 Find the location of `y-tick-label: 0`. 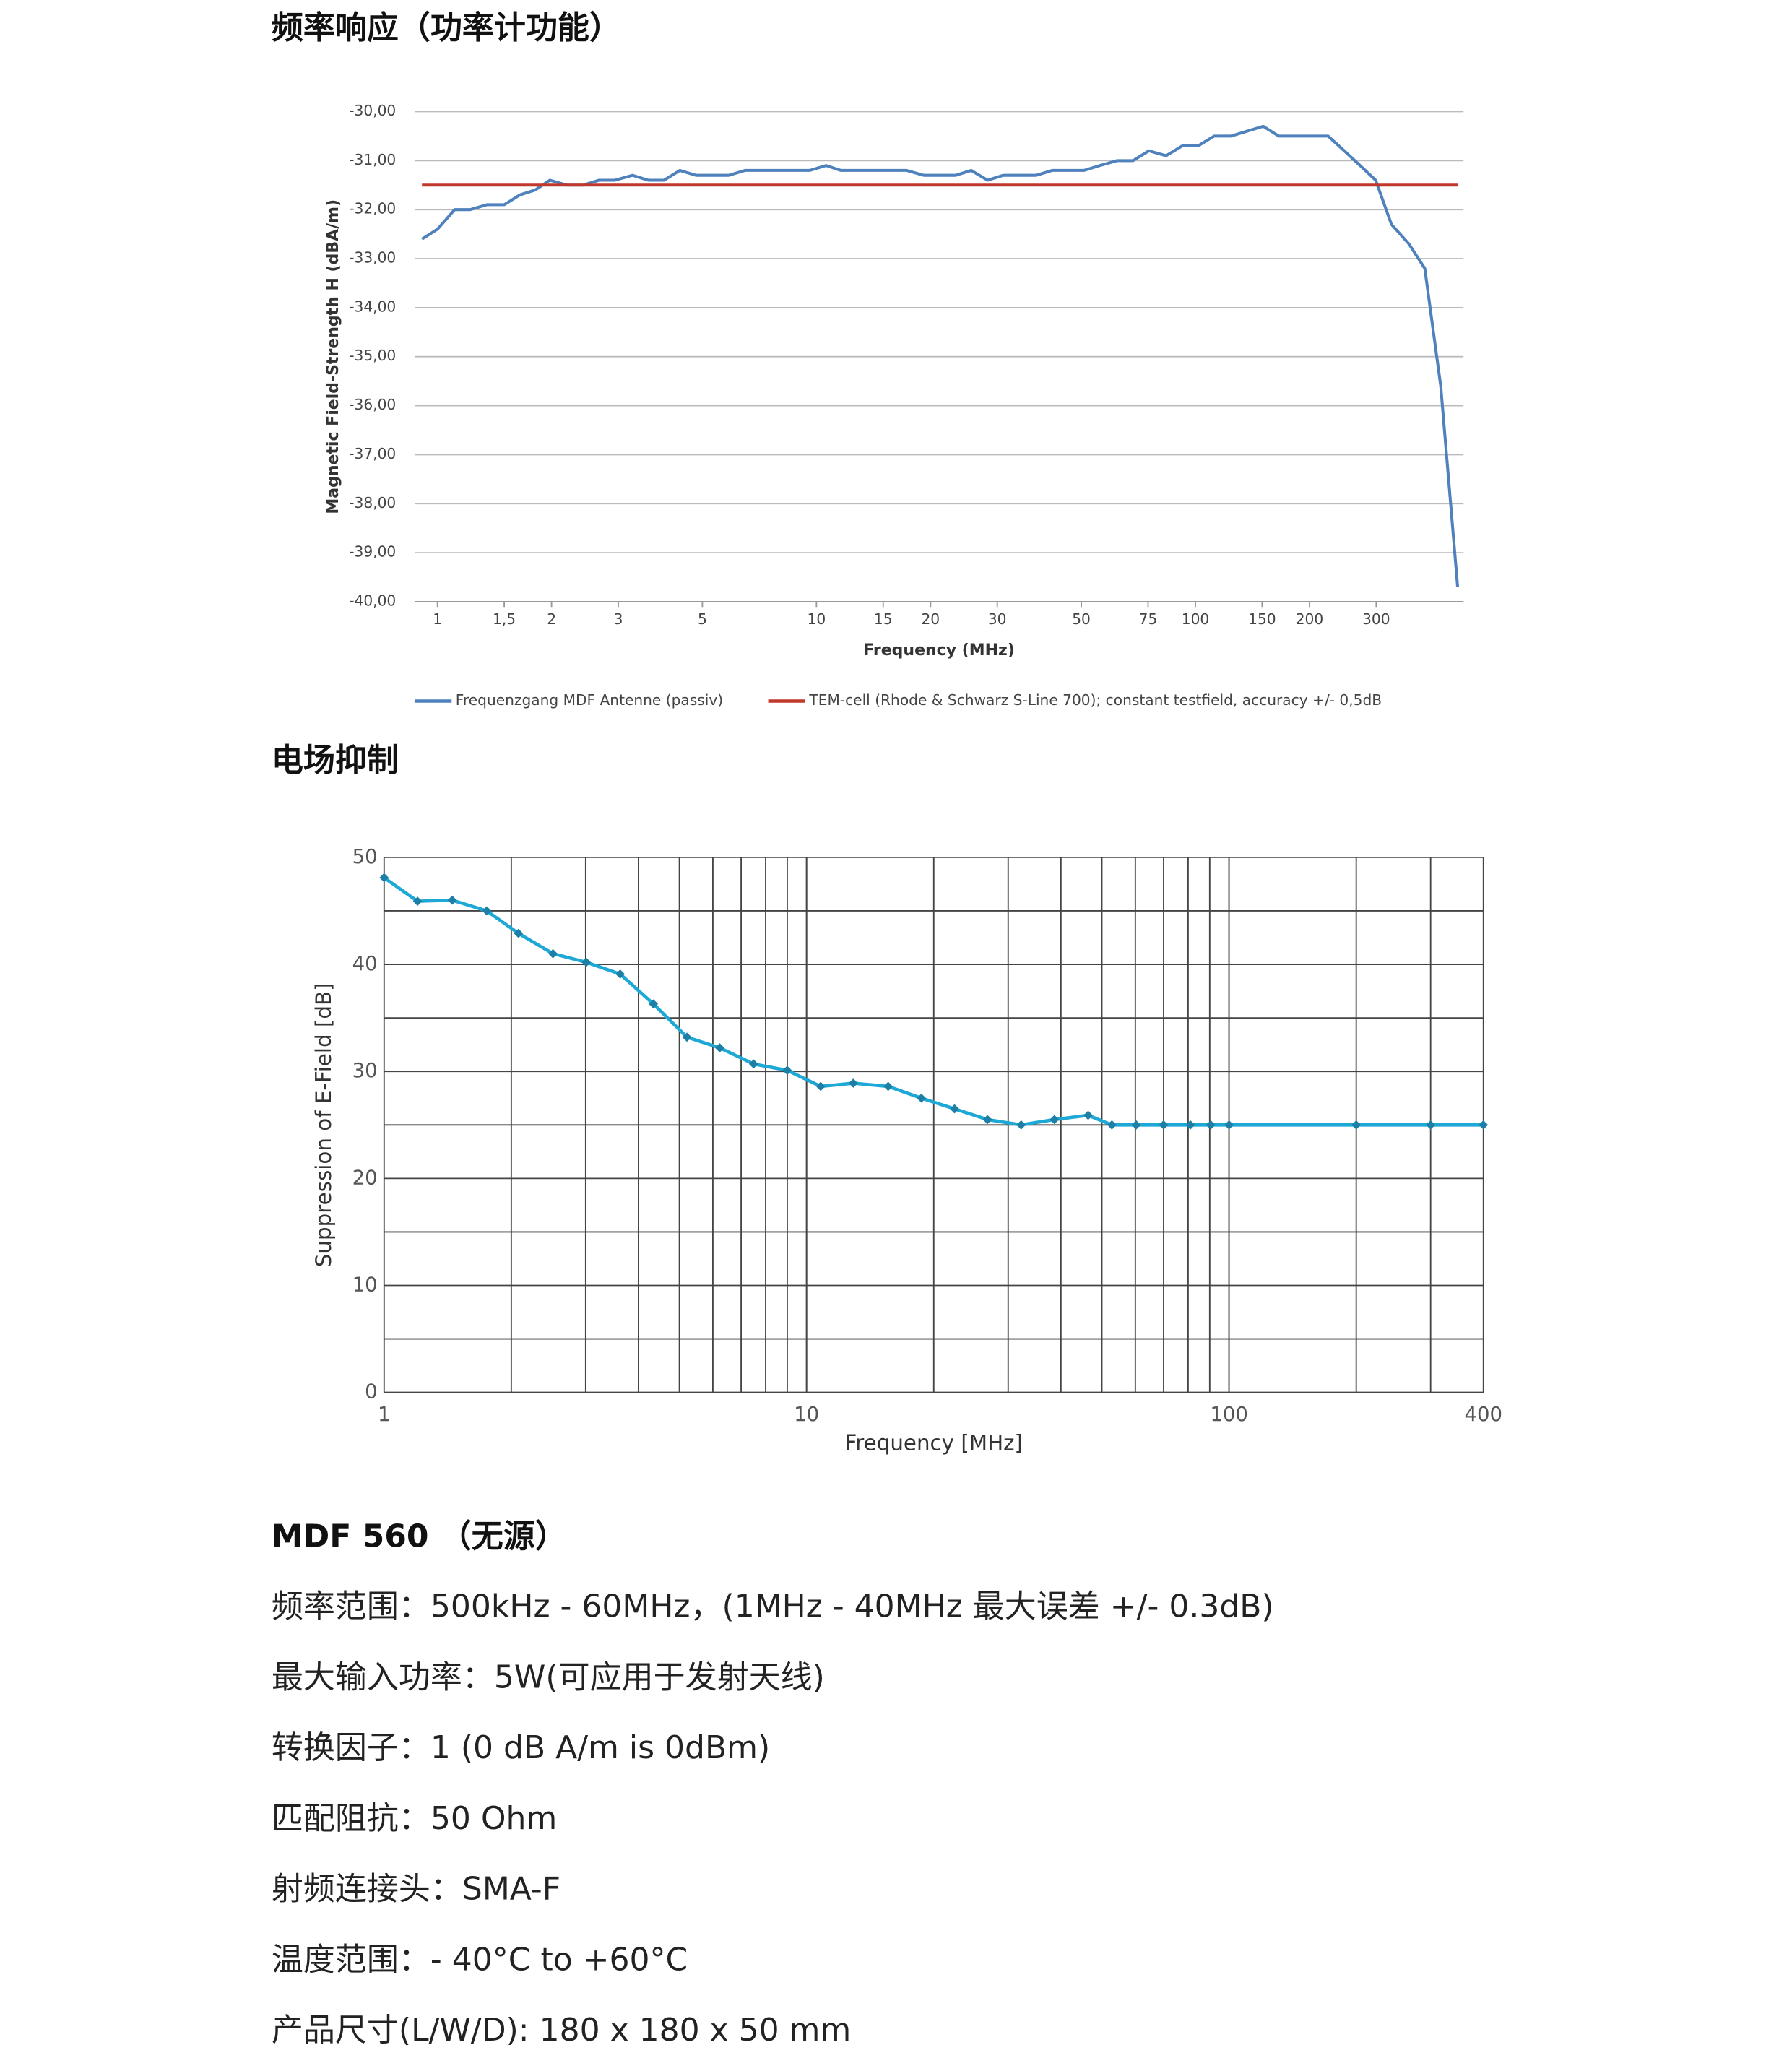

y-tick-label: 0 is located at coordinates (371, 1392).